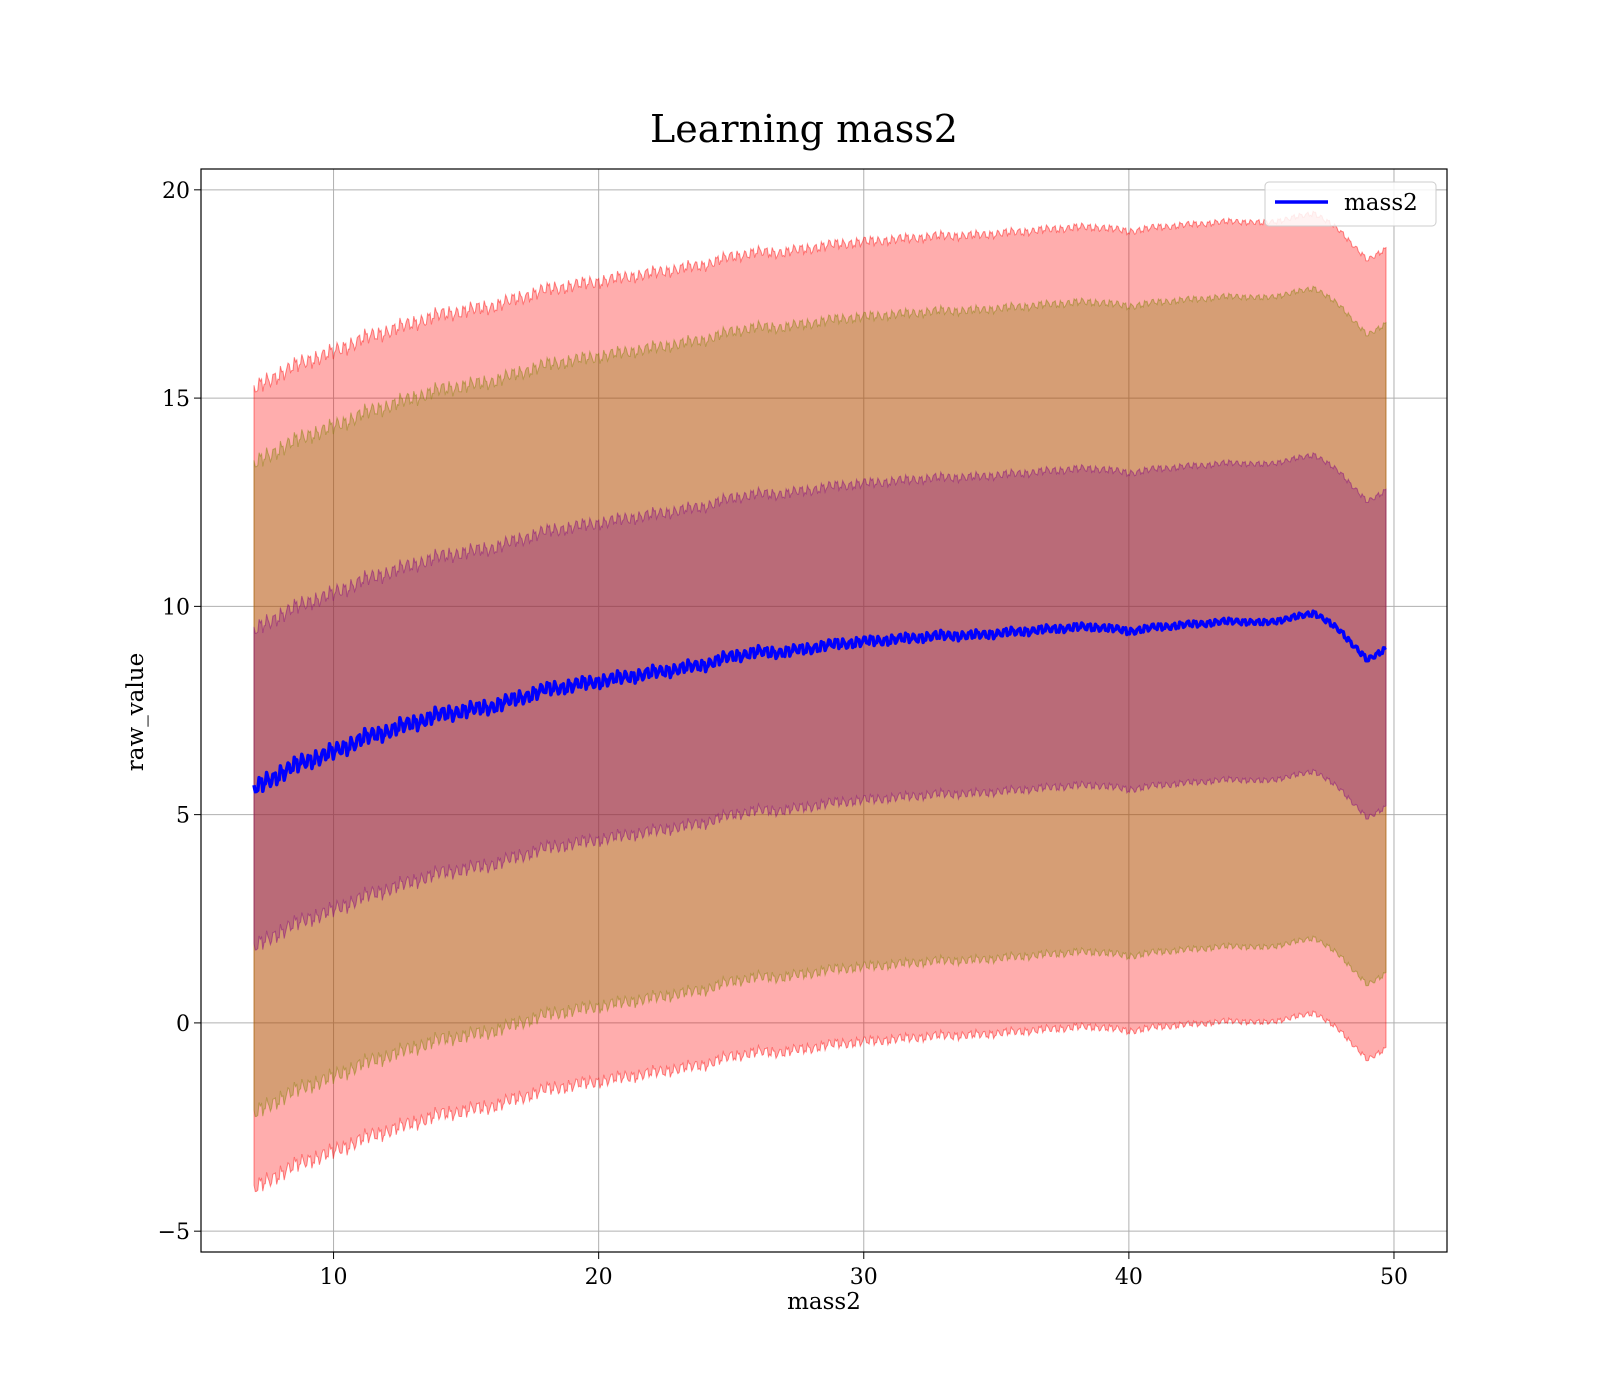 The width and height of the screenshot is (1600, 1400). I want to click on x-axis-ticks: 10 20 30 40 50, so click(864, 1271).